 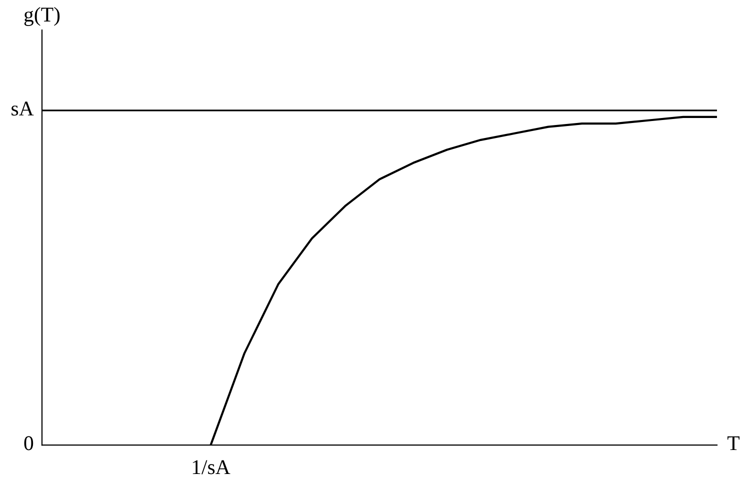 What do you see at coordinates (211, 467) in the screenshot?
I see `text: 1/sA` at bounding box center [211, 467].